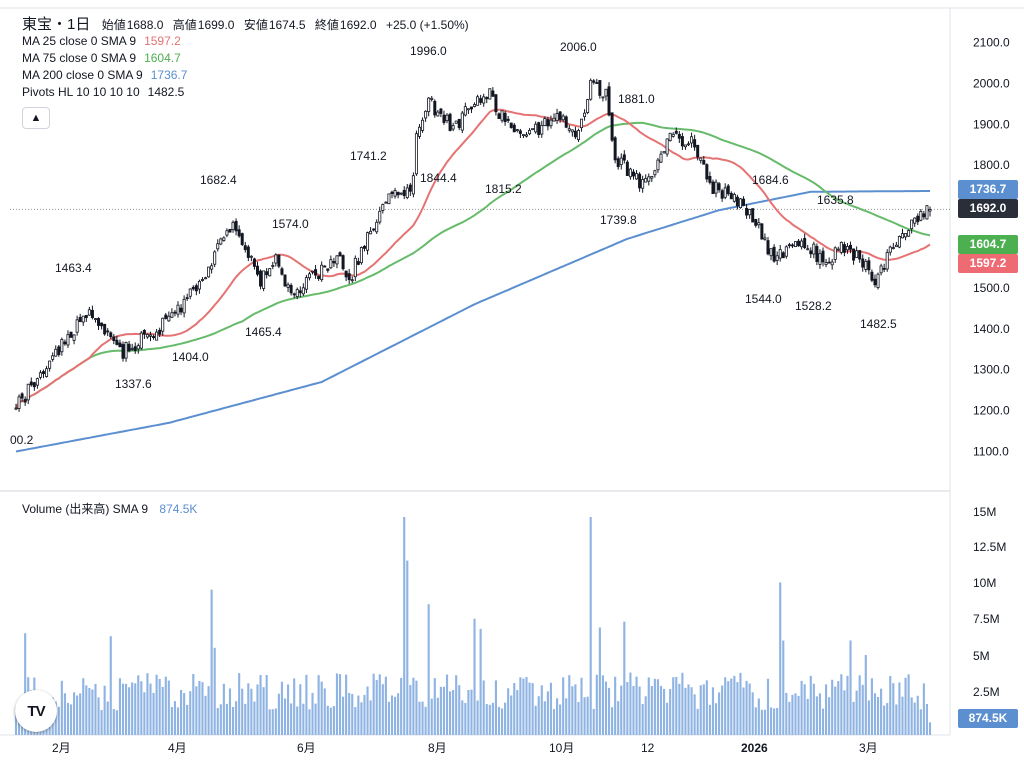 This screenshot has height=770, width=1024. Describe the element at coordinates (991, 43) in the screenshot. I see `price-tick-label: 2100.0` at that location.